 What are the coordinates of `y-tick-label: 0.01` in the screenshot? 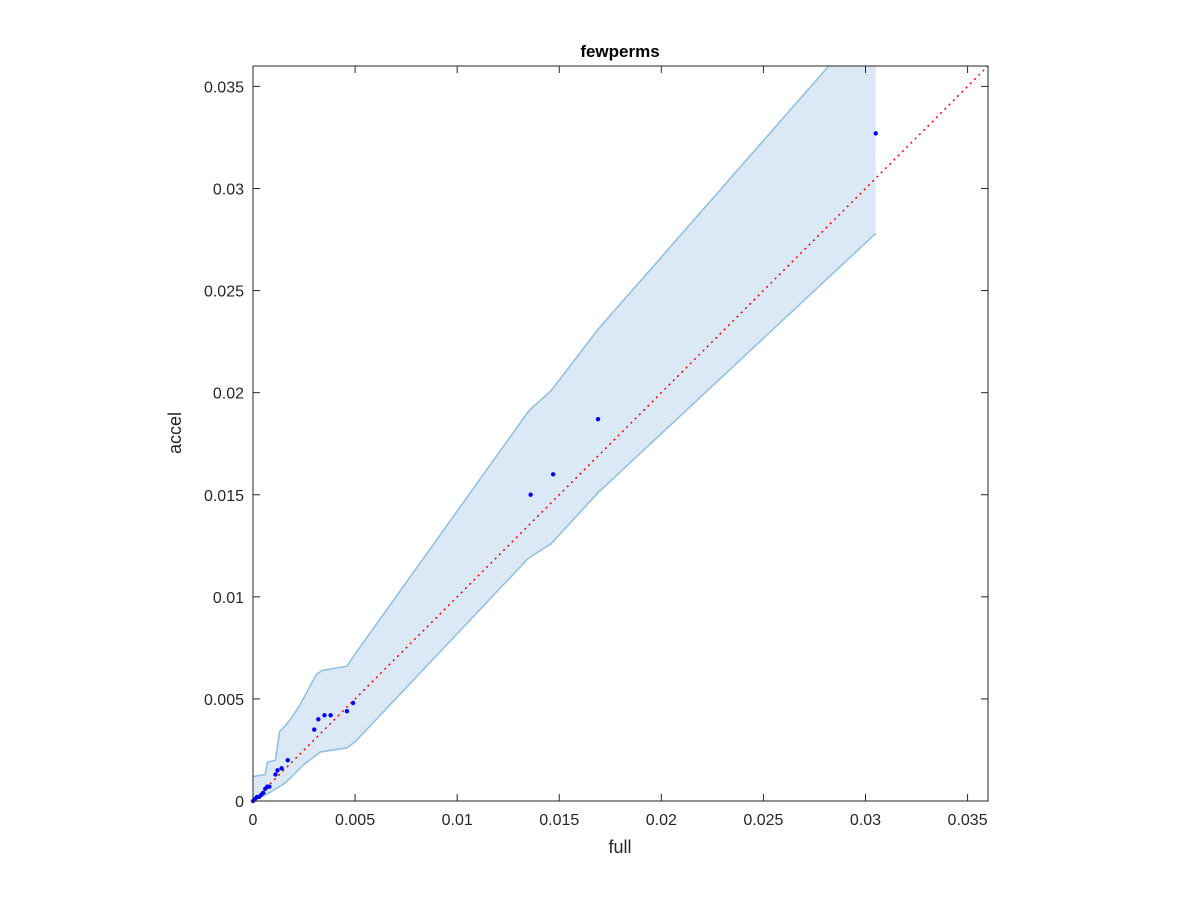 It's located at (228, 598).